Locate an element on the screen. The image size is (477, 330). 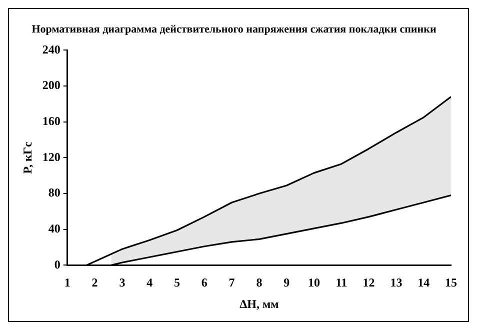
x-tick-label: 10 is located at coordinates (314, 282).